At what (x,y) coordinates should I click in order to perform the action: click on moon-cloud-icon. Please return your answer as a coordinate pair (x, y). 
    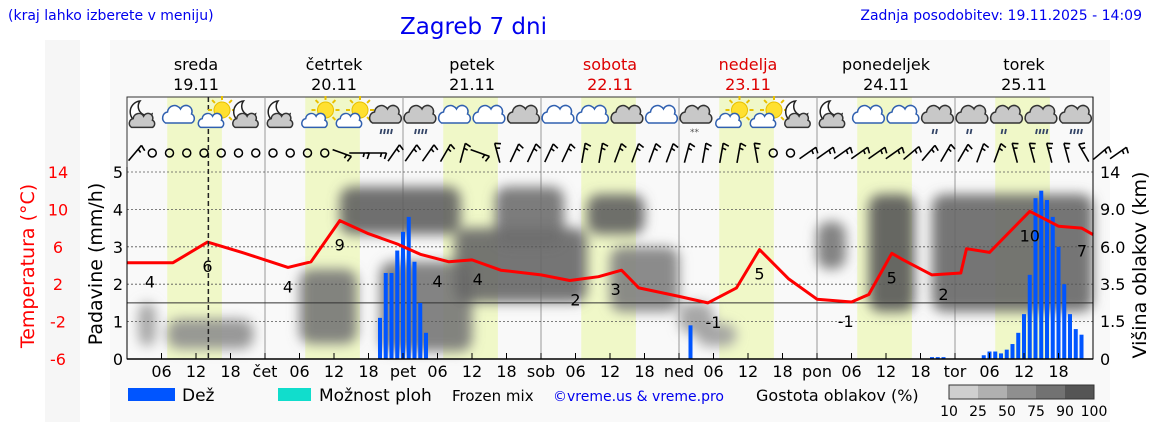
    Looking at the image, I should click on (797, 114).